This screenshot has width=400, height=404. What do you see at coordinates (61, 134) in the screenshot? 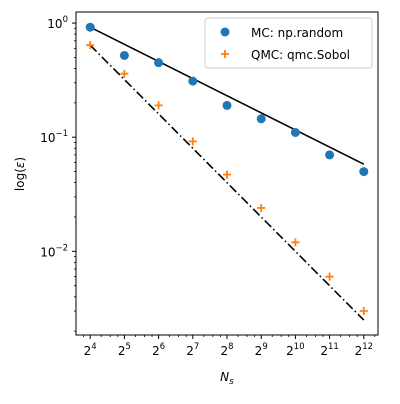
I see `y-tick-label-exp: −1` at bounding box center [61, 134].